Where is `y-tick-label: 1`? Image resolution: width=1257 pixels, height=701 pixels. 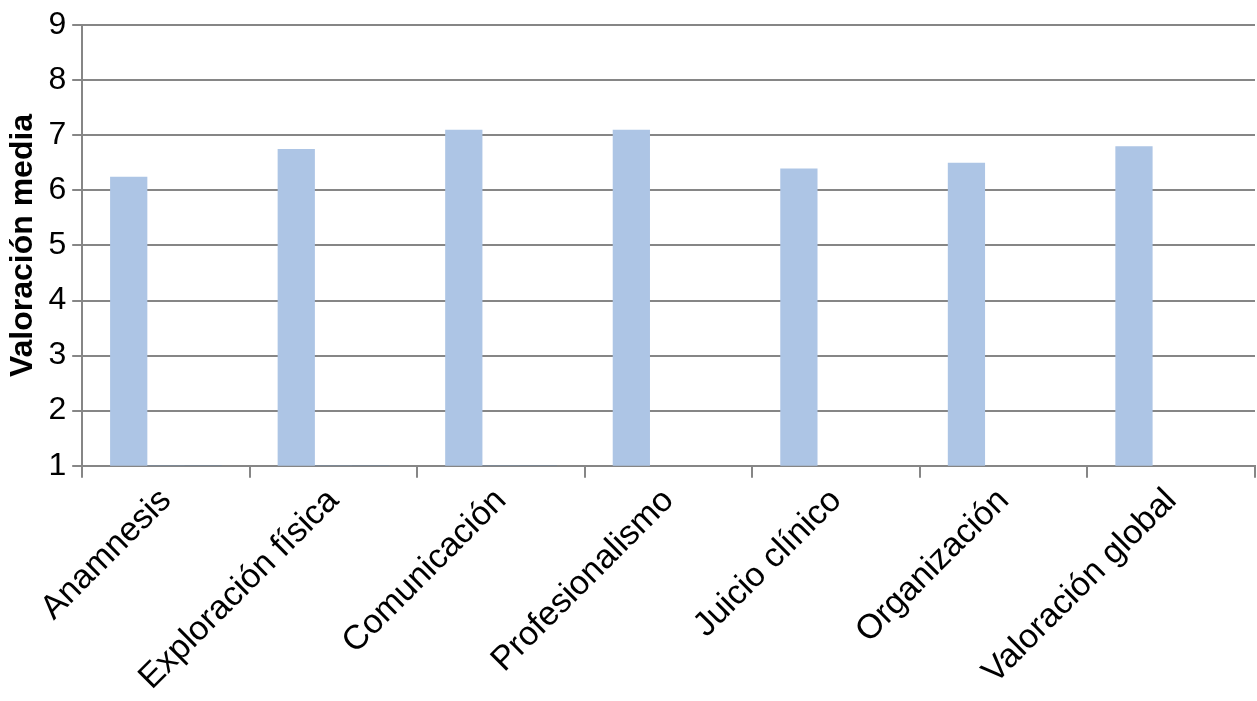
y-tick-label: 1 is located at coordinates (57, 463).